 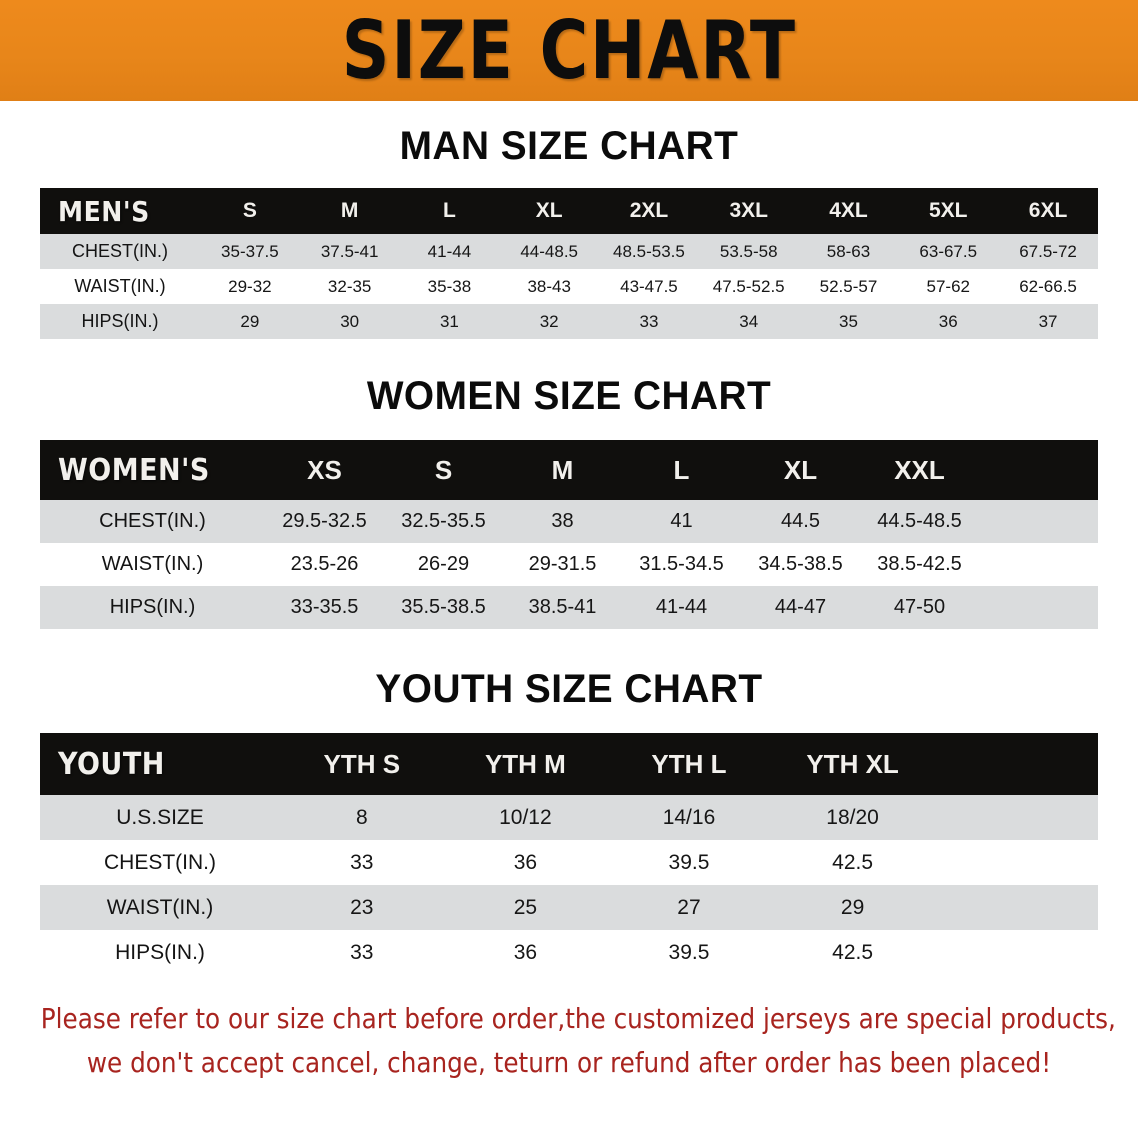 What do you see at coordinates (362, 764) in the screenshot?
I see `youth-col-header: YTH S` at bounding box center [362, 764].